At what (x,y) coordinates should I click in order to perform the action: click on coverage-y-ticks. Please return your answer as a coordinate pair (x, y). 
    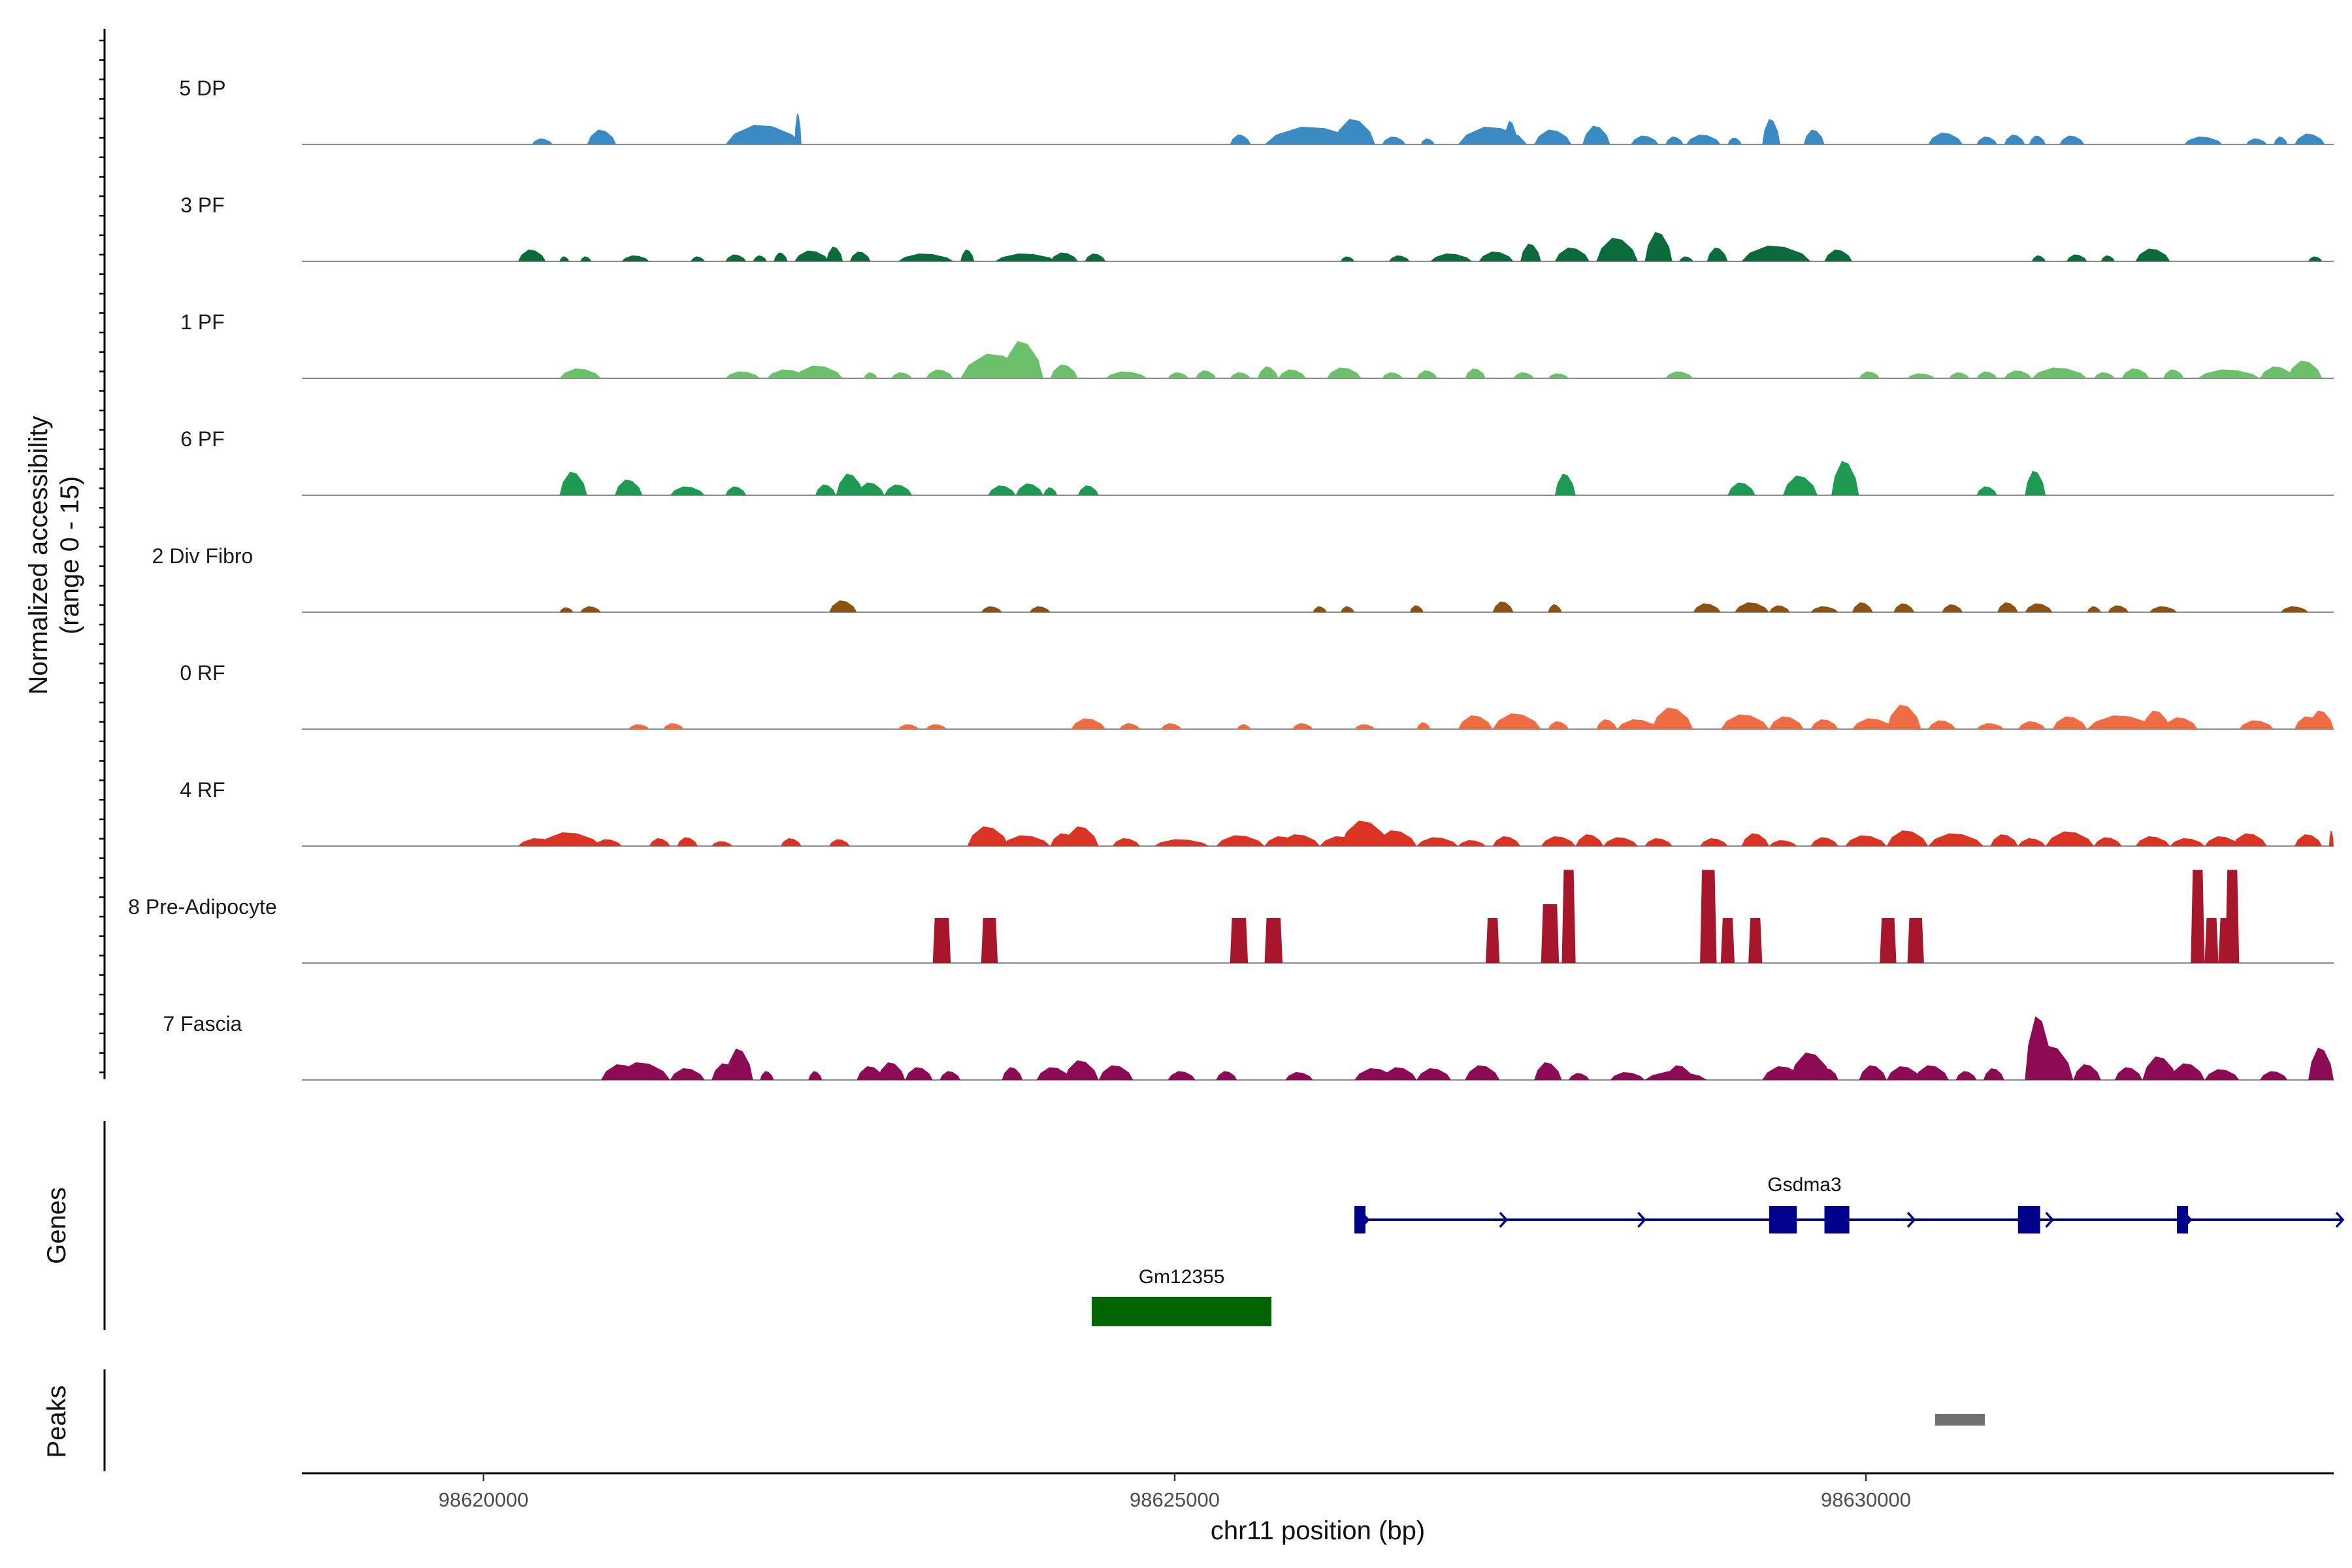
    Looking at the image, I should click on (102, 556).